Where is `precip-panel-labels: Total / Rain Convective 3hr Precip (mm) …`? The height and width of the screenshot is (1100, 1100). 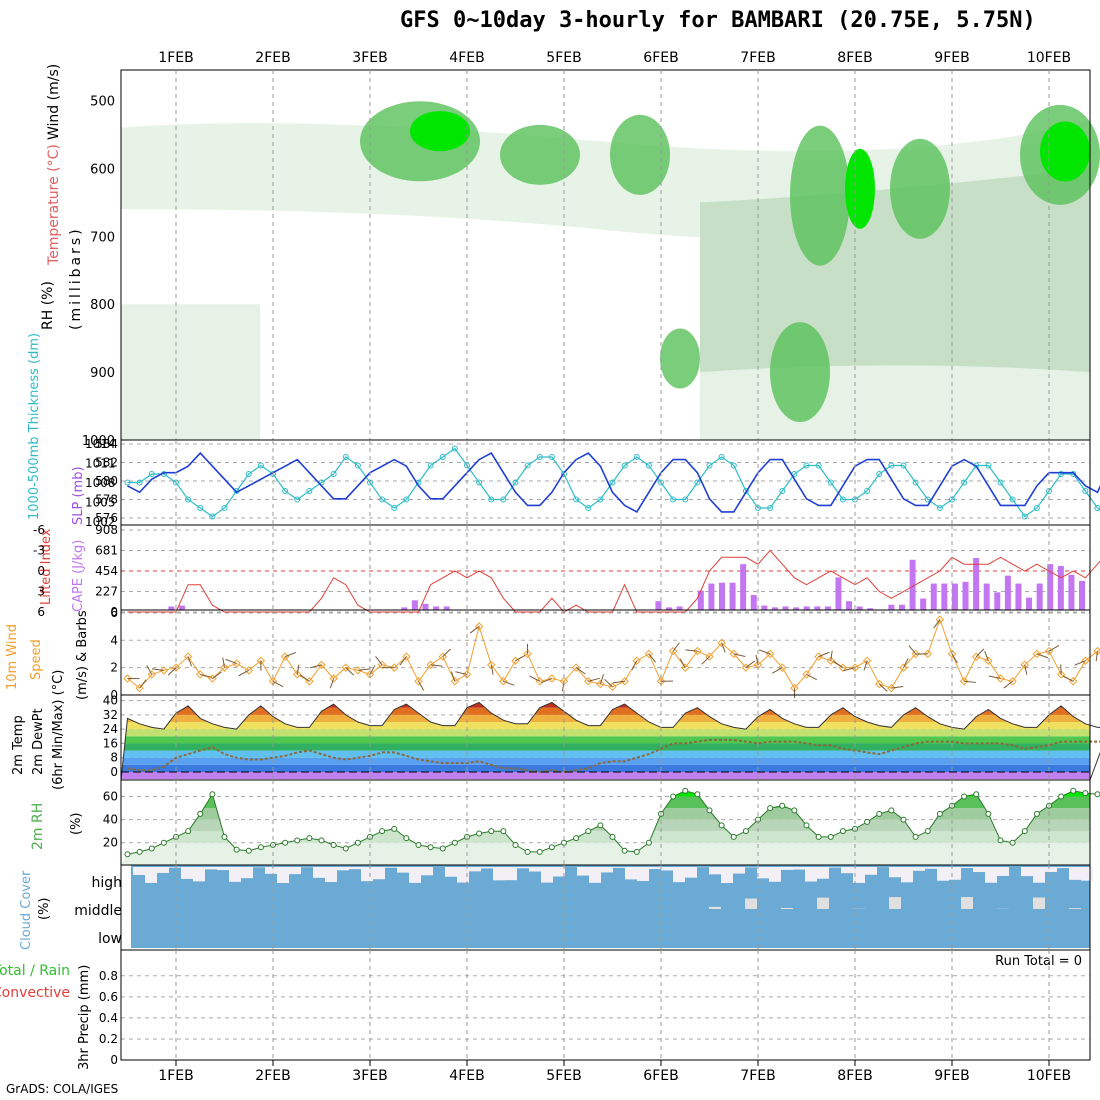 precip-panel-labels: Total / Rain Convective 3hr Precip (mm) … is located at coordinates (541, 1012).